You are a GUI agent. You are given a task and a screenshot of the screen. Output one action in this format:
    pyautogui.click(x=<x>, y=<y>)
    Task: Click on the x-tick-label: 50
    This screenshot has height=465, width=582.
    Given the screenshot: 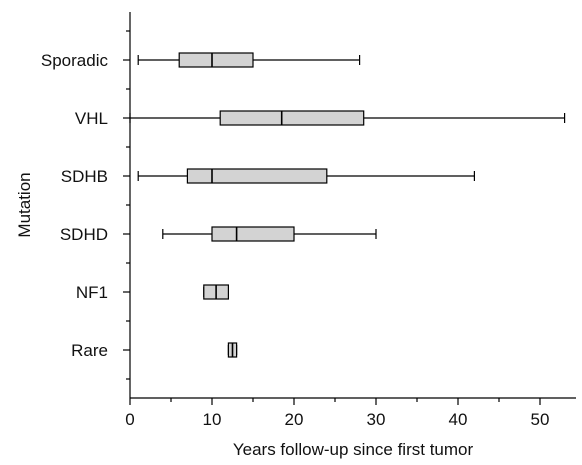 What is the action you would take?
    pyautogui.click(x=540, y=419)
    